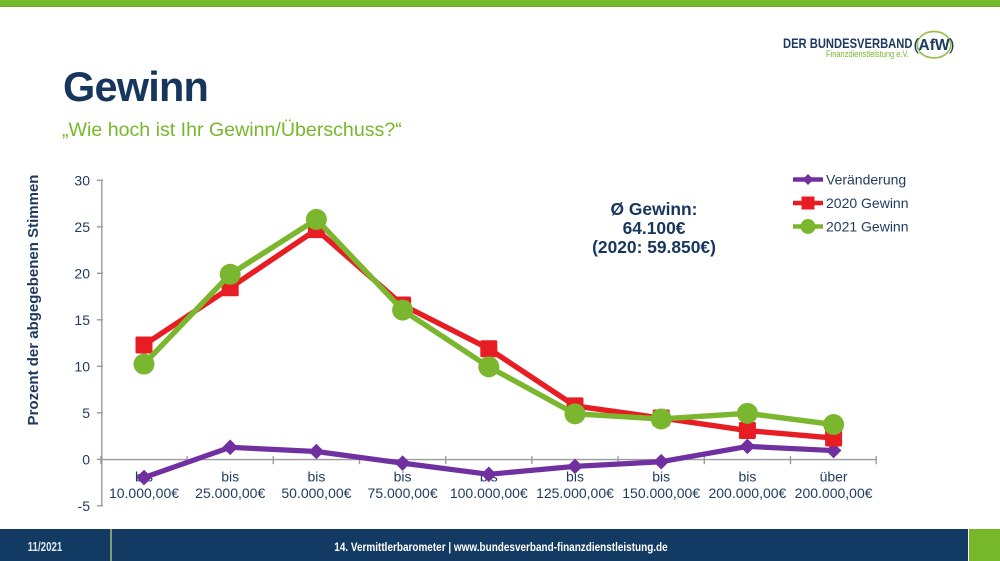 The image size is (1000, 561). Describe the element at coordinates (316, 493) in the screenshot. I see `svg-text: 50.000,00€` at that location.